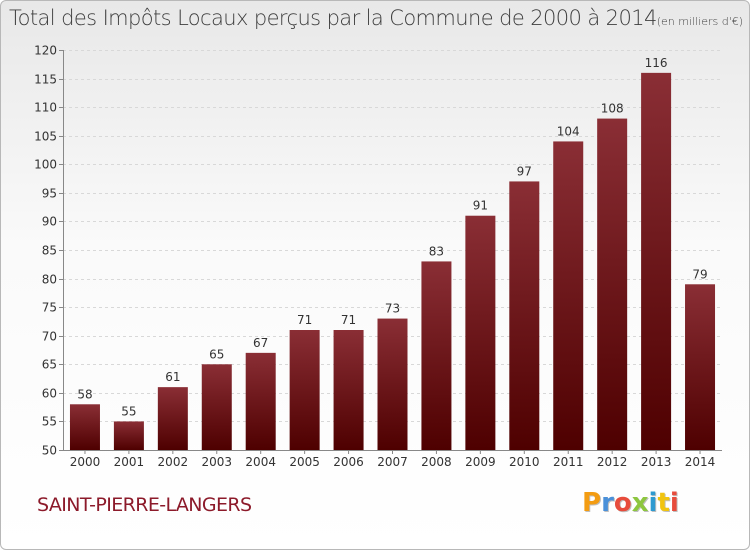 This screenshot has height=550, width=750. Describe the element at coordinates (392, 309) in the screenshot. I see `data-label: 73` at that location.